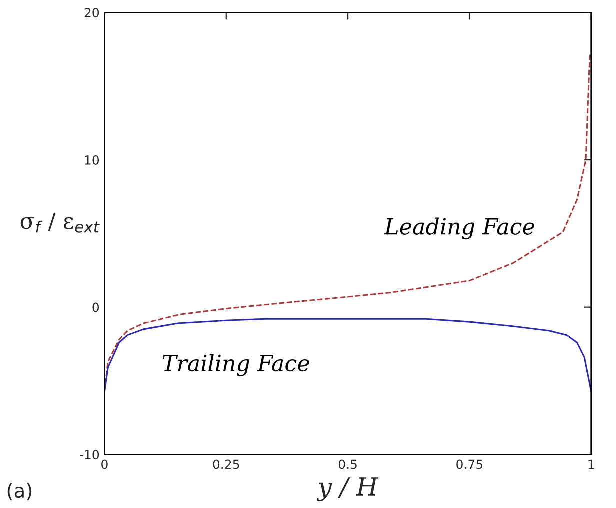 The height and width of the screenshot is (508, 616). What do you see at coordinates (96, 307) in the screenshot?
I see `y-tick-label: 0` at bounding box center [96, 307].